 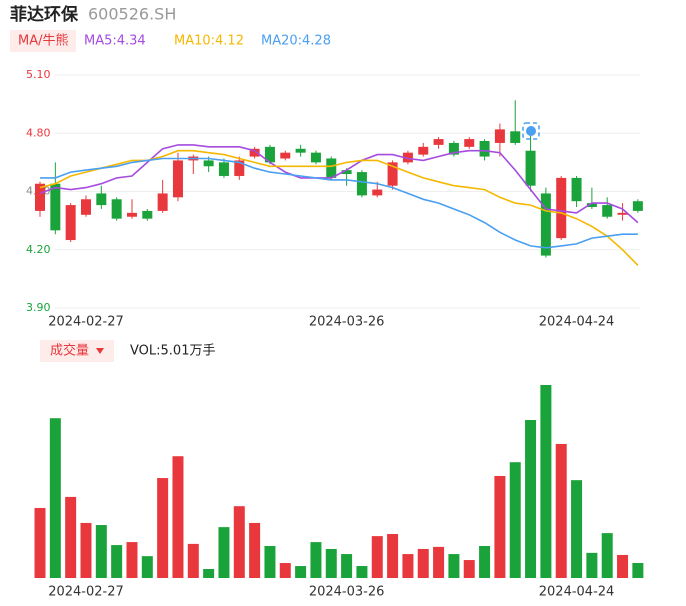 I want to click on ma-button-bg, so click(x=43, y=41).